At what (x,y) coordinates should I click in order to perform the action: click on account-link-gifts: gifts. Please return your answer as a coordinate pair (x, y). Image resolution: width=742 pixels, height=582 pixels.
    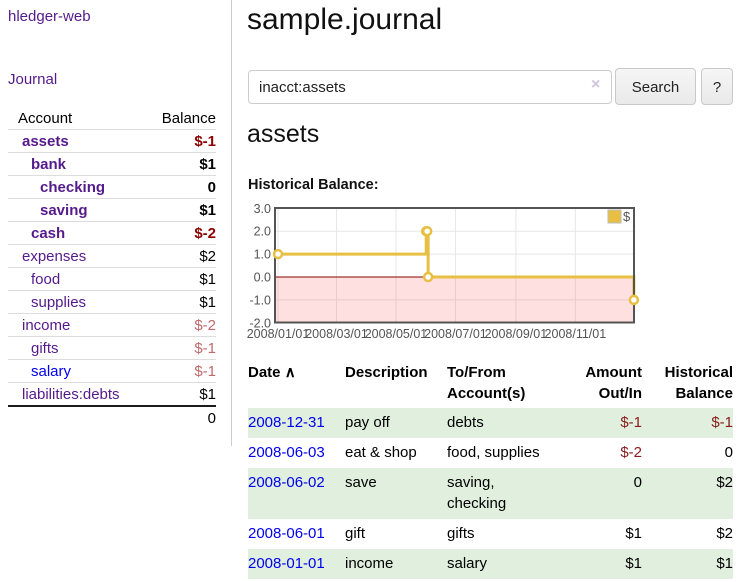
    Looking at the image, I should click on (45, 348).